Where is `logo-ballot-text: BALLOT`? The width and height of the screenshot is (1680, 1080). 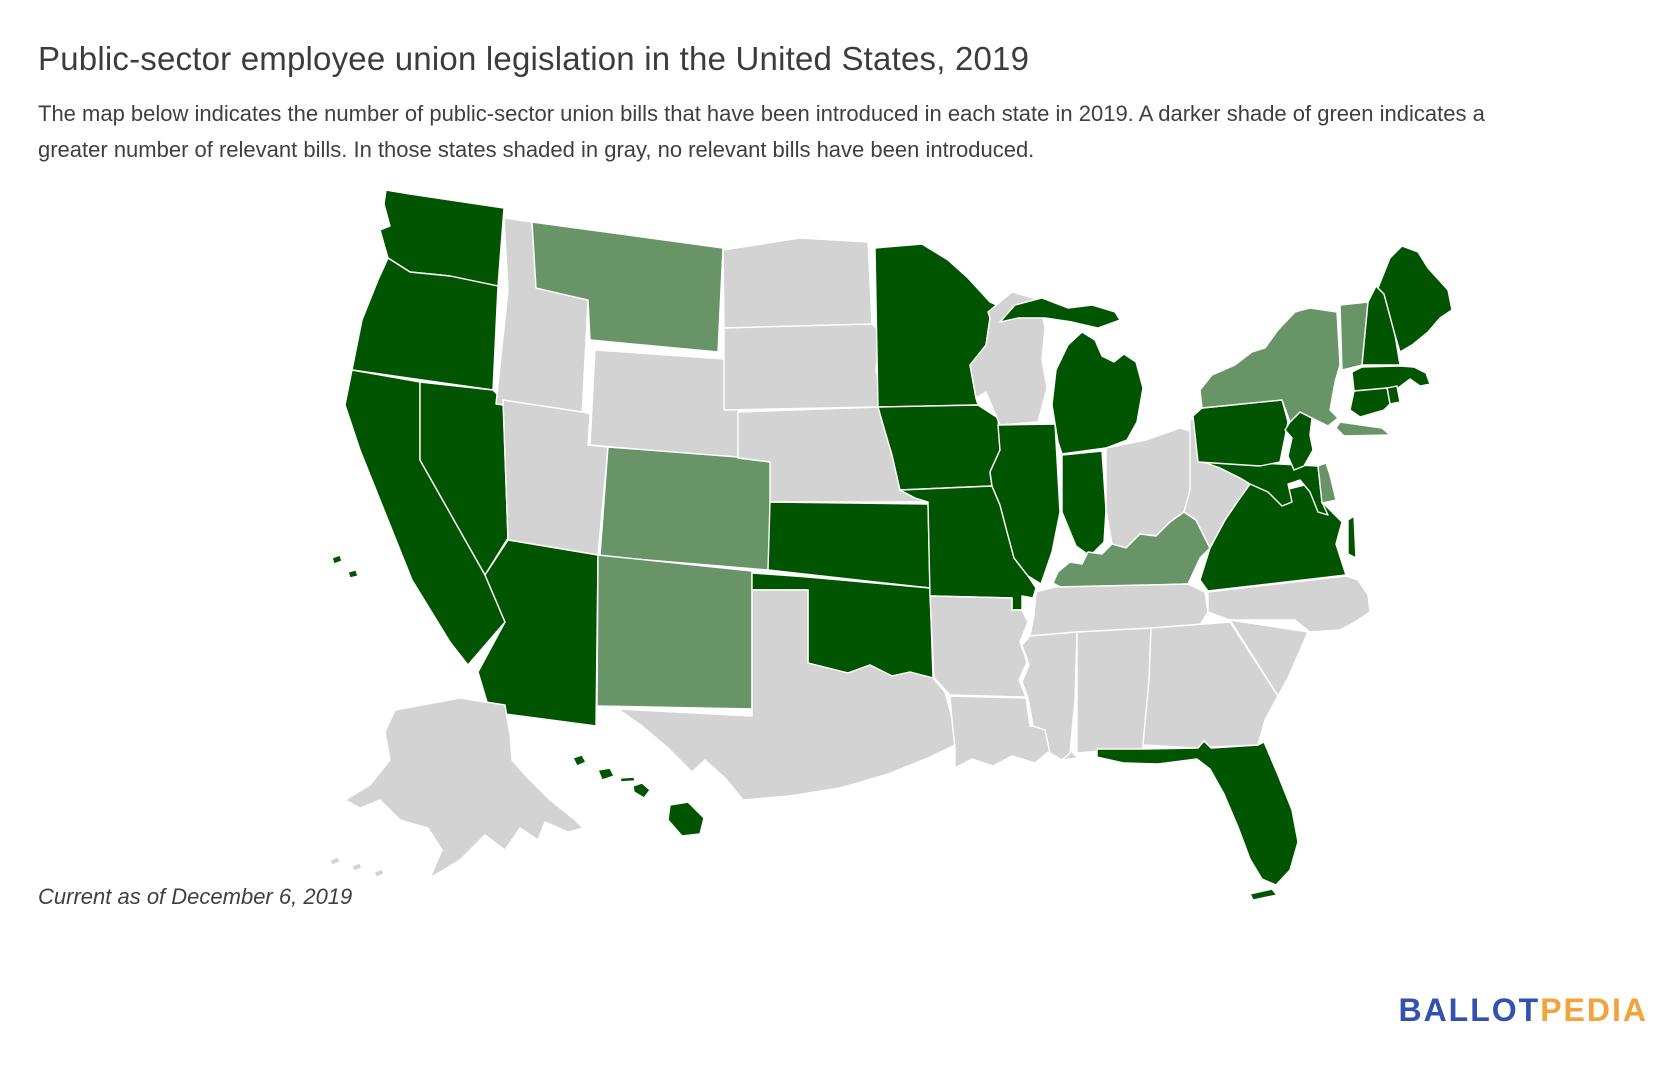
logo-ballot-text: BALLOT is located at coordinates (1469, 1010).